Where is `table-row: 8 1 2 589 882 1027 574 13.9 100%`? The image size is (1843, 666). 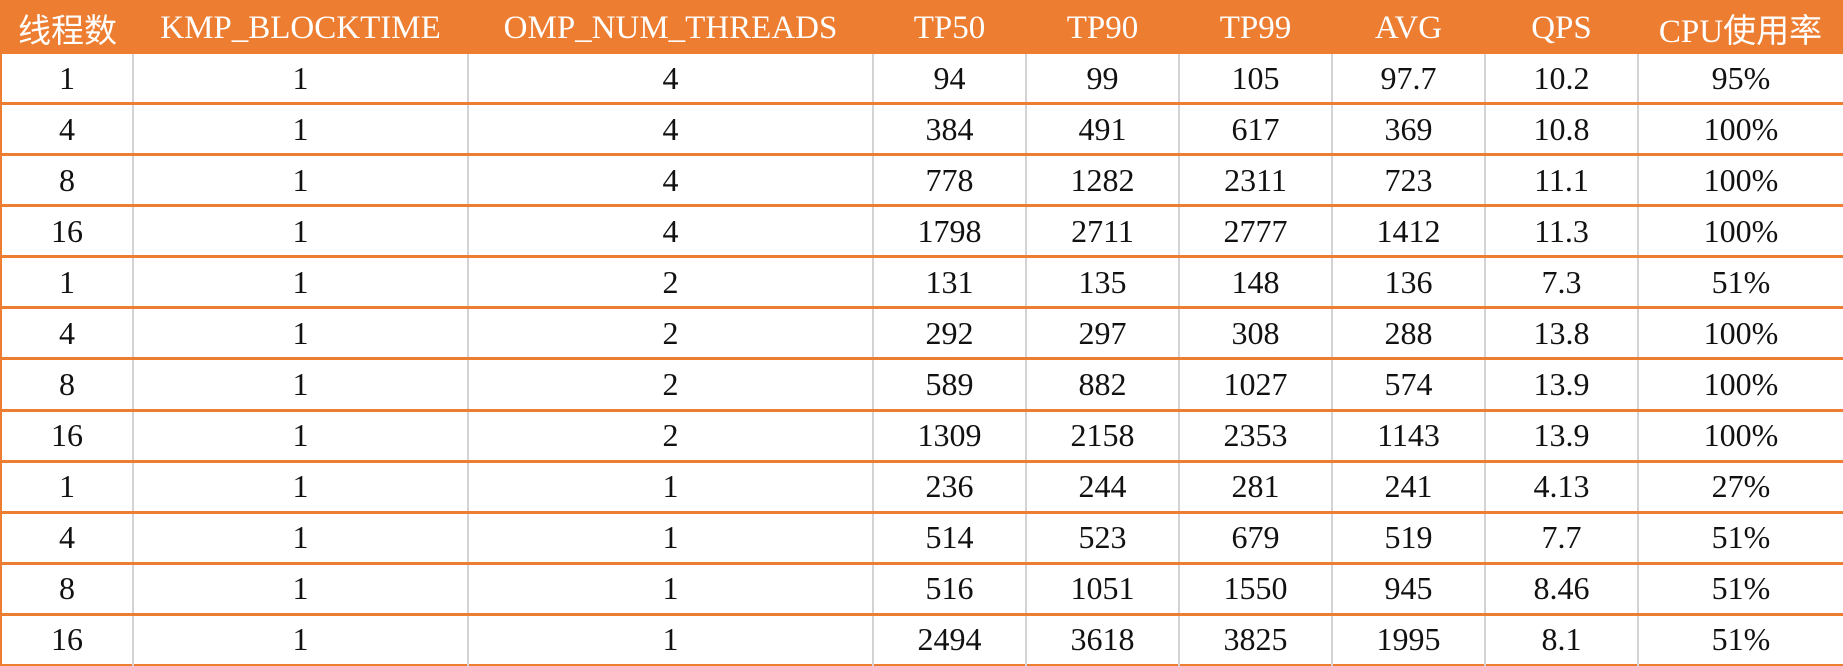
table-row: 8 1 2 589 882 1027 574 13.9 100% is located at coordinates (922, 385).